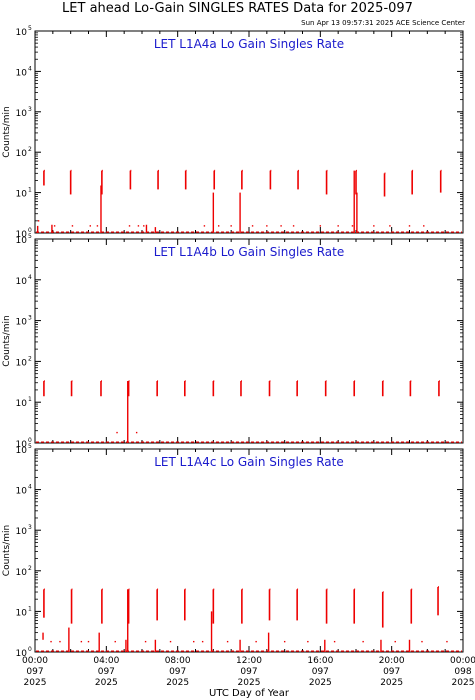  What do you see at coordinates (249, 661) in the screenshot?
I see `x-tick-time: 12:00` at bounding box center [249, 661].